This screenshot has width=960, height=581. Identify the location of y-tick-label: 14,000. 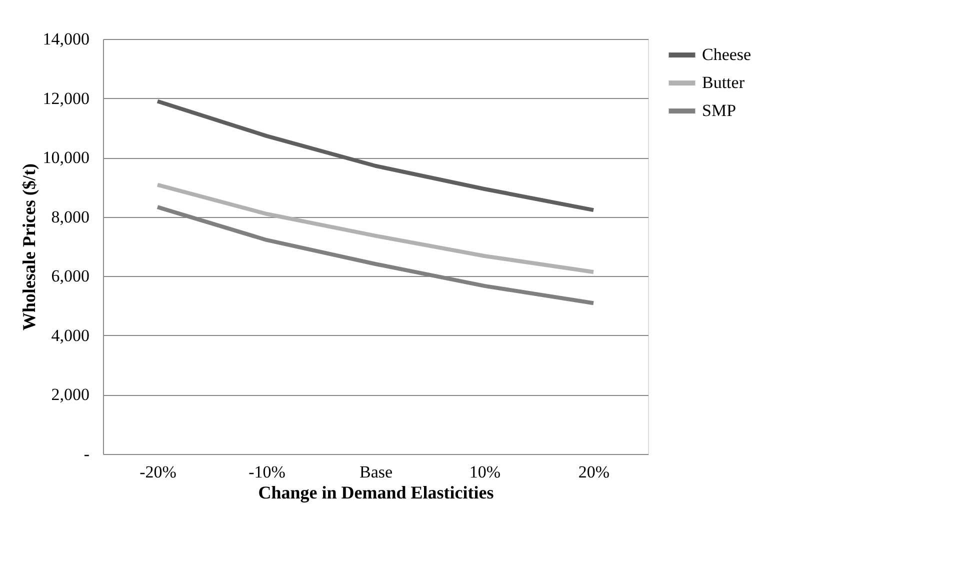
(66, 39).